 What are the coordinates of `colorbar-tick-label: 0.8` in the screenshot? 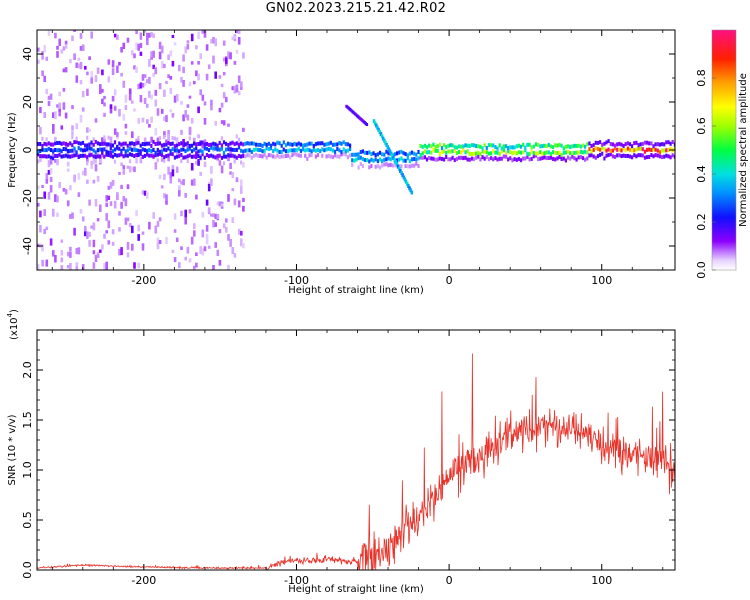 It's located at (701, 78).